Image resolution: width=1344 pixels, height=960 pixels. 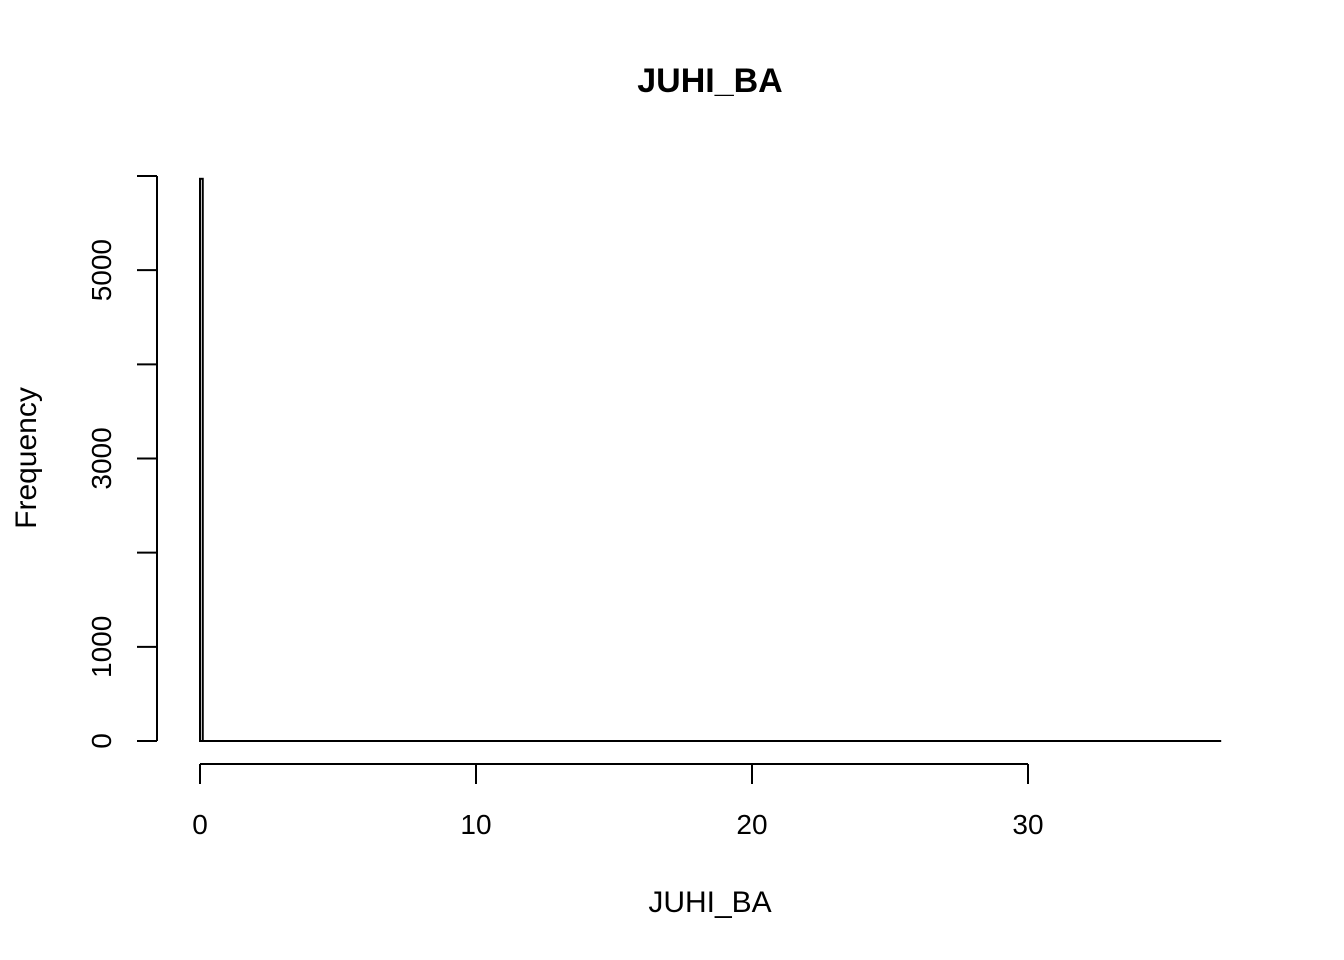 What do you see at coordinates (101, 458) in the screenshot?
I see `y-tick-label: 3000` at bounding box center [101, 458].